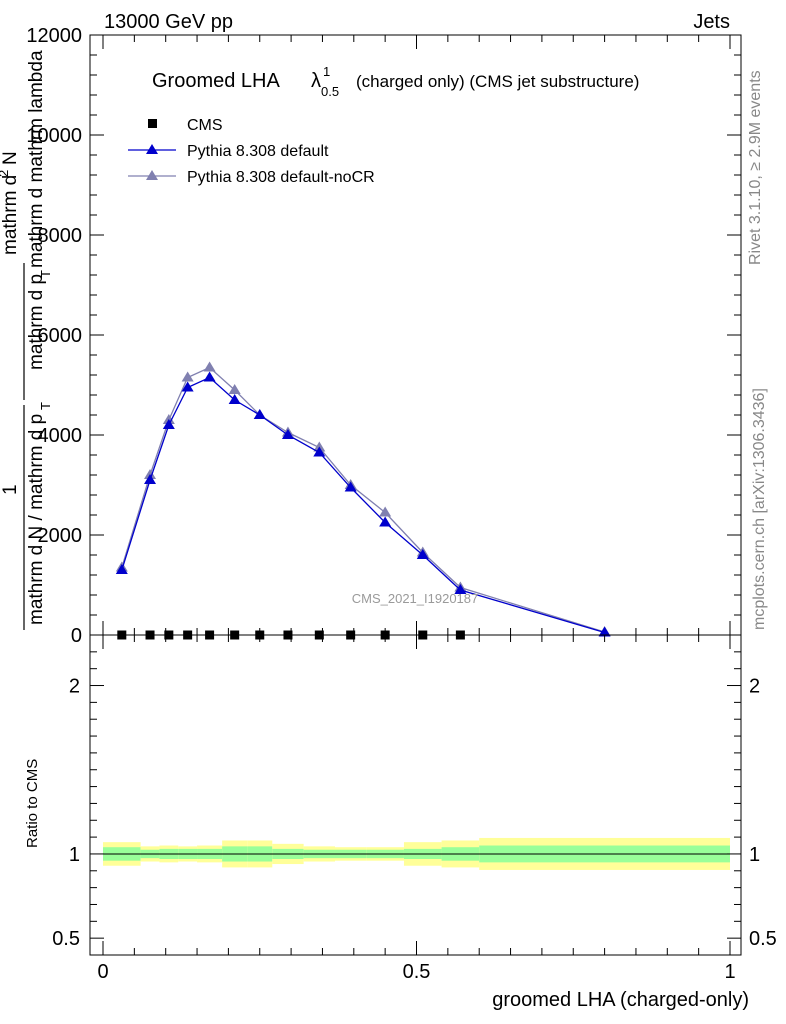  What do you see at coordinates (60, 436) in the screenshot?
I see `main-y-tick-label: 4000` at bounding box center [60, 436].